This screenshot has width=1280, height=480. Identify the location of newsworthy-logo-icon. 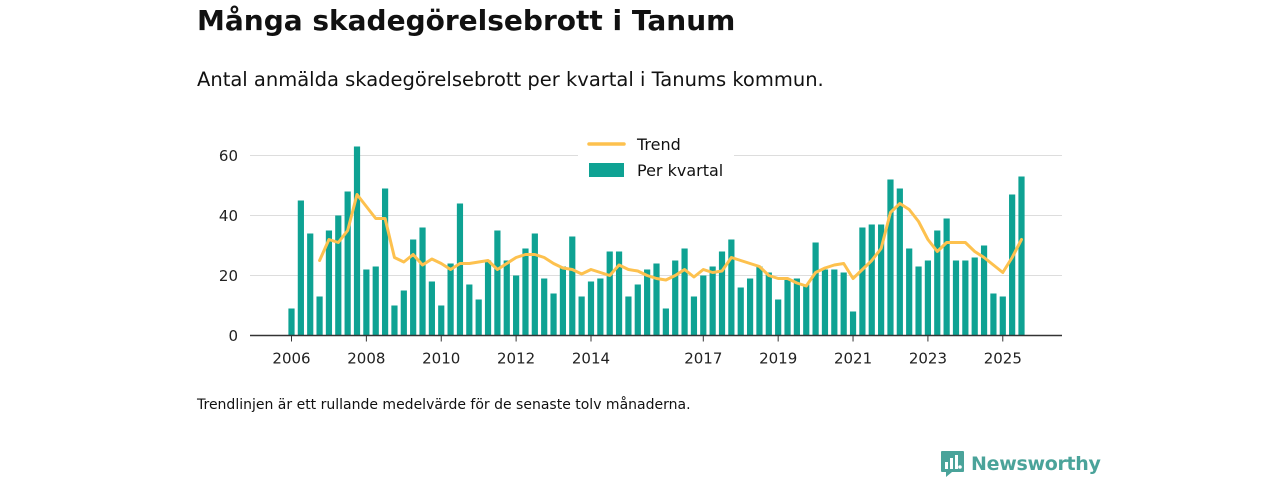
(952, 464).